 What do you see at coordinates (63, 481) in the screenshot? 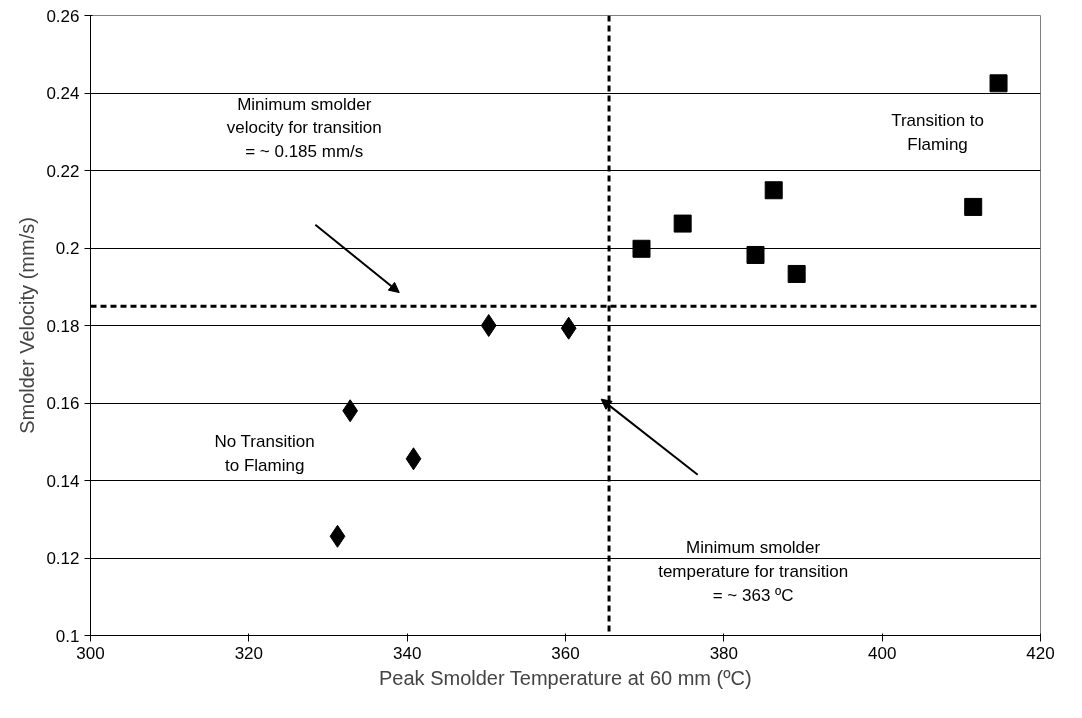
I see `y-tick-label: 0.14` at bounding box center [63, 481].